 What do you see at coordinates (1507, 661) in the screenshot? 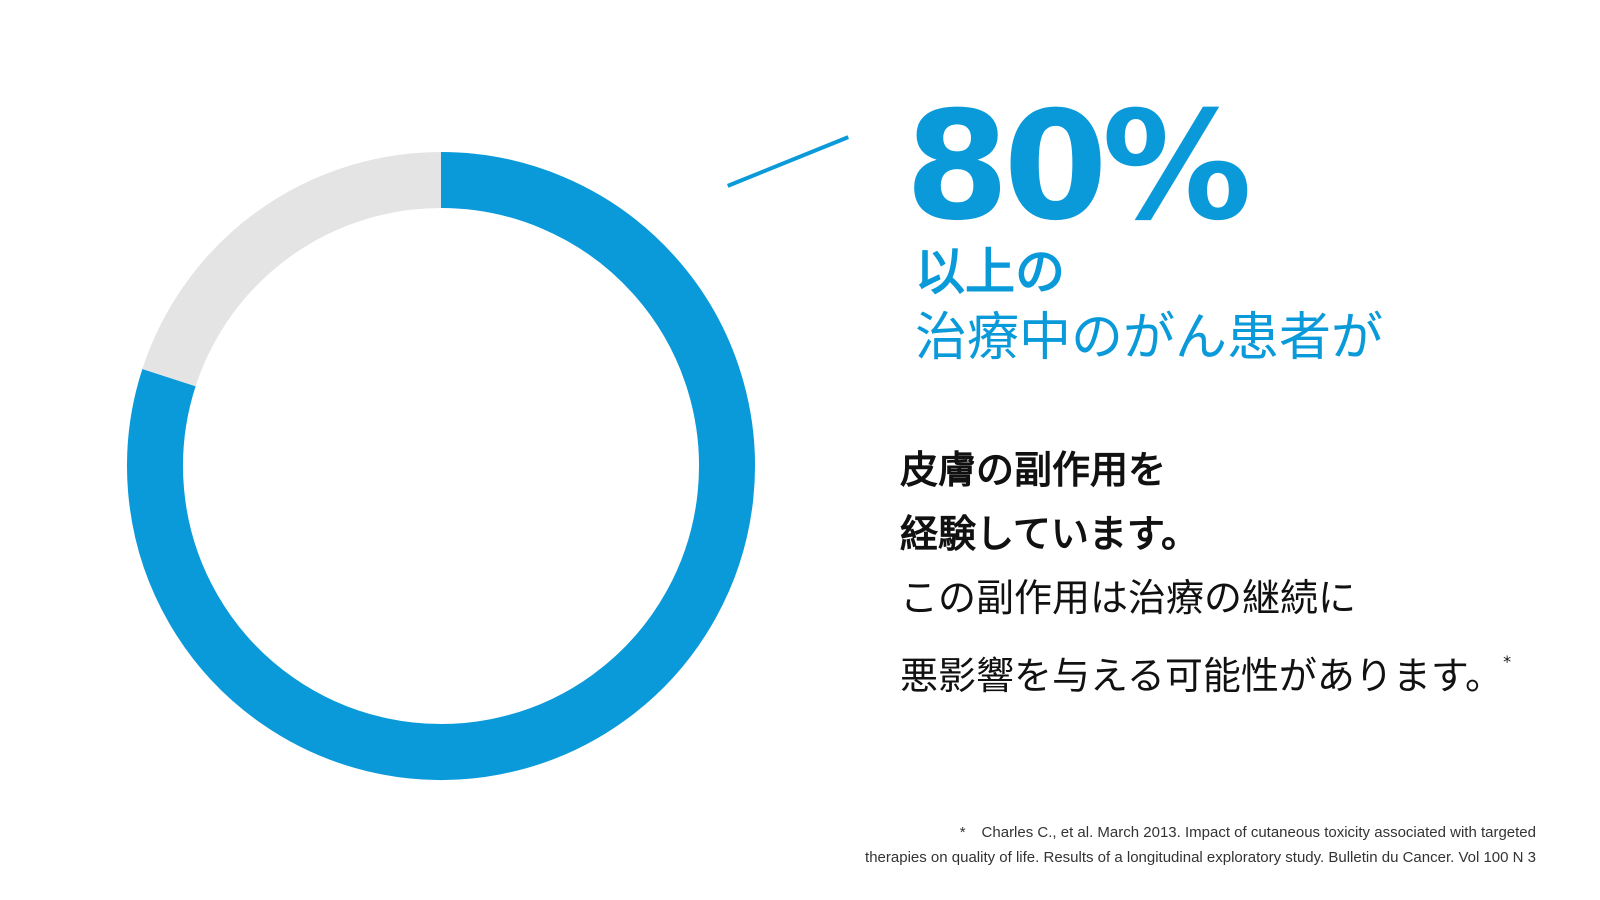
I see `footnote-marker: *` at bounding box center [1507, 661].